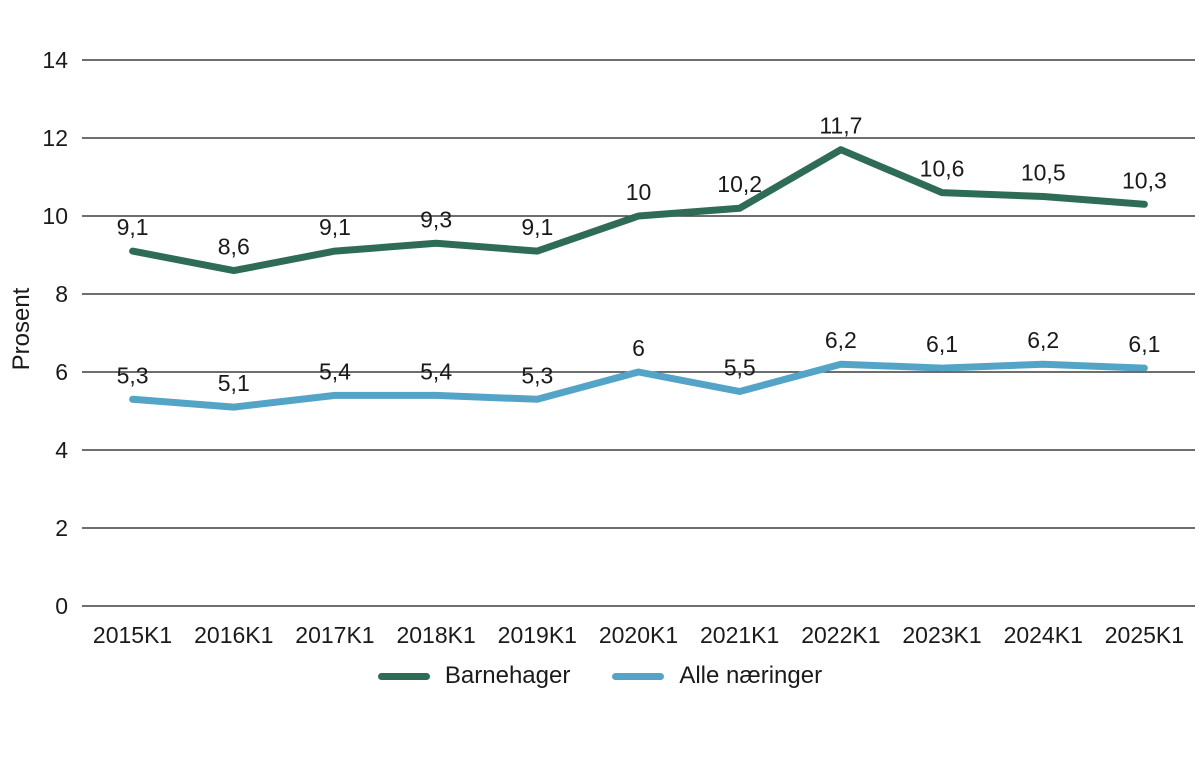  I want to click on y-tick-label: 10, so click(55, 216).